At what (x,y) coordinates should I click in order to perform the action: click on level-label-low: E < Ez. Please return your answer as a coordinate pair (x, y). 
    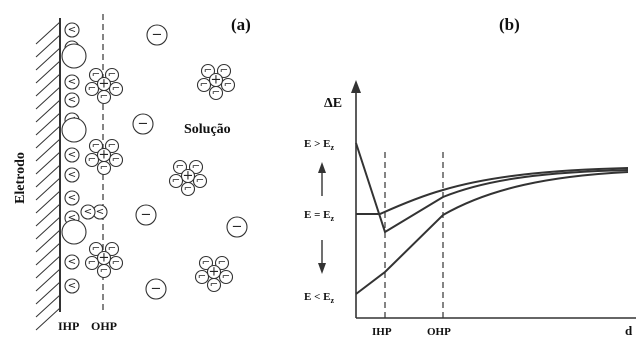
    Looking at the image, I should click on (319, 298).